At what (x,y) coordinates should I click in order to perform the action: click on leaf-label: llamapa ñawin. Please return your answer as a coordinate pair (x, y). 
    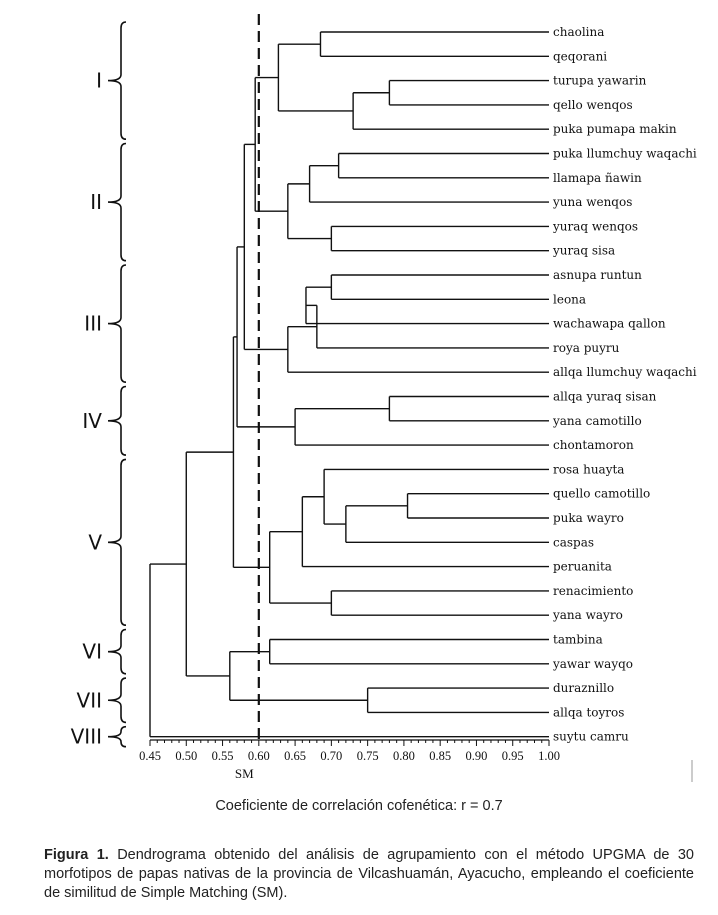
    Looking at the image, I should click on (597, 178).